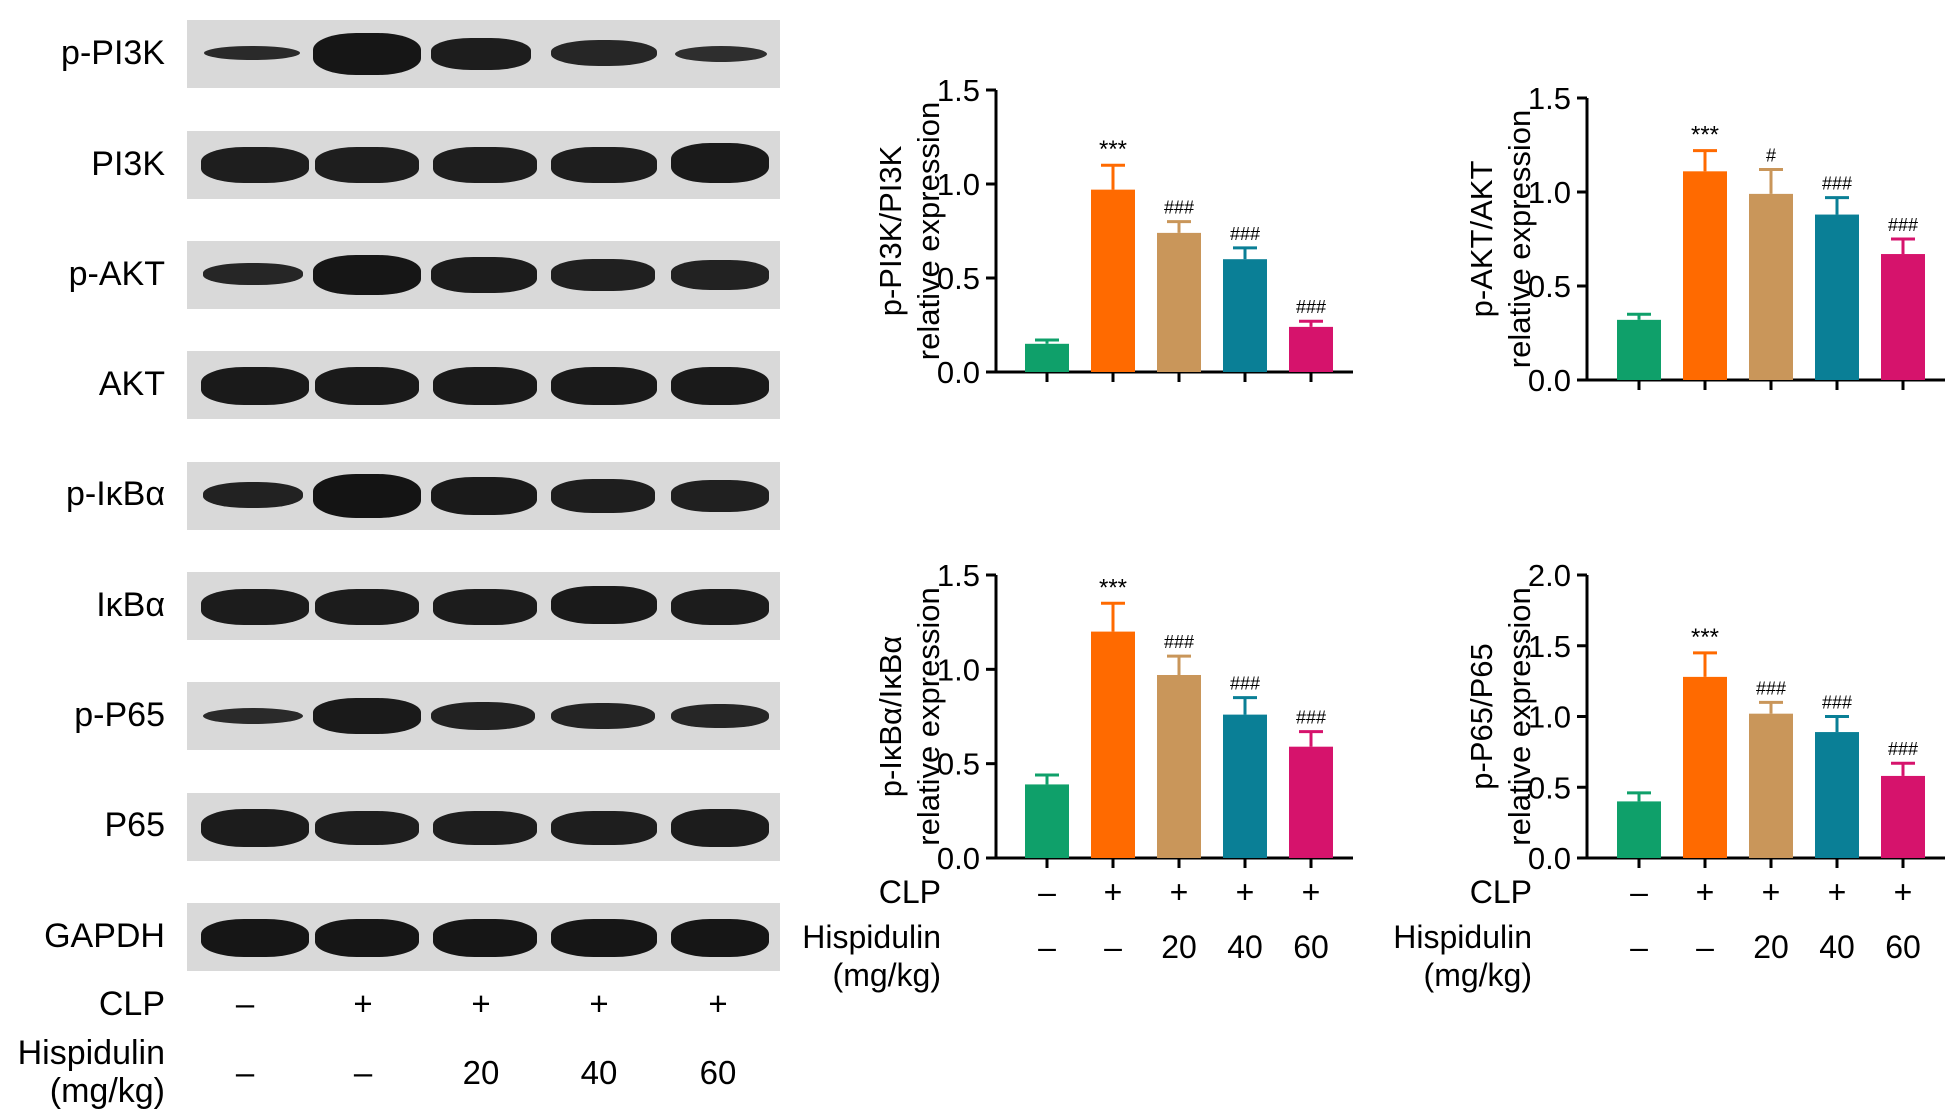  What do you see at coordinates (1113, 587) in the screenshot?
I see `chart3-annotation-2: ***` at bounding box center [1113, 587].